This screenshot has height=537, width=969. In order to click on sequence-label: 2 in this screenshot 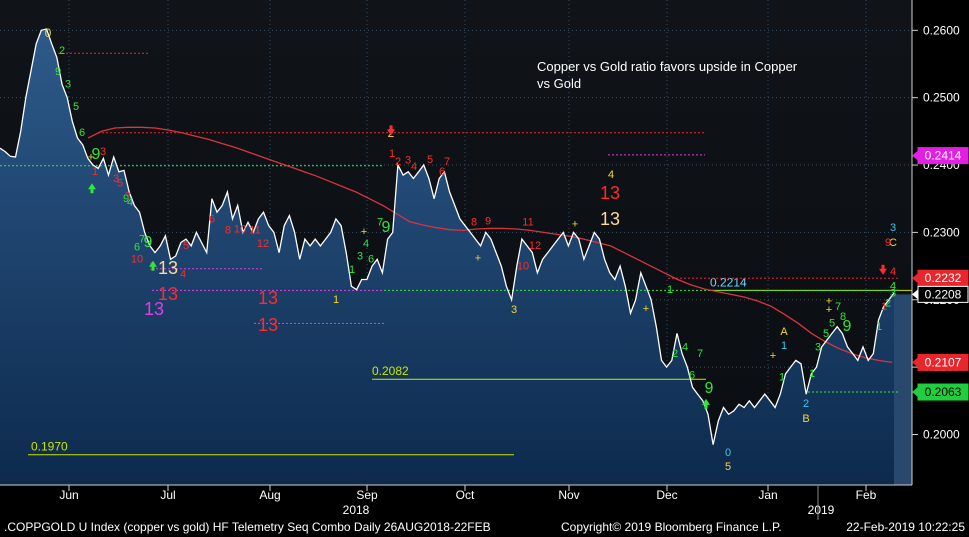, I will do `click(806, 404)`.